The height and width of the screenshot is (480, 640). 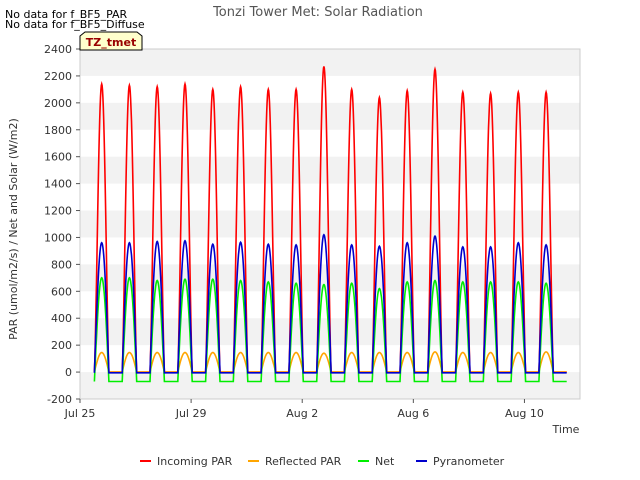 I want to click on y-tick-label: -200, so click(x=59, y=399).